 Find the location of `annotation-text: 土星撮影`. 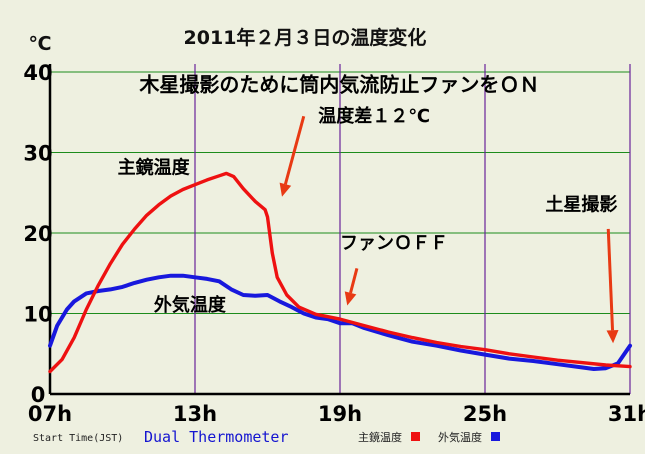

annotation-text: 土星撮影 is located at coordinates (581, 204).